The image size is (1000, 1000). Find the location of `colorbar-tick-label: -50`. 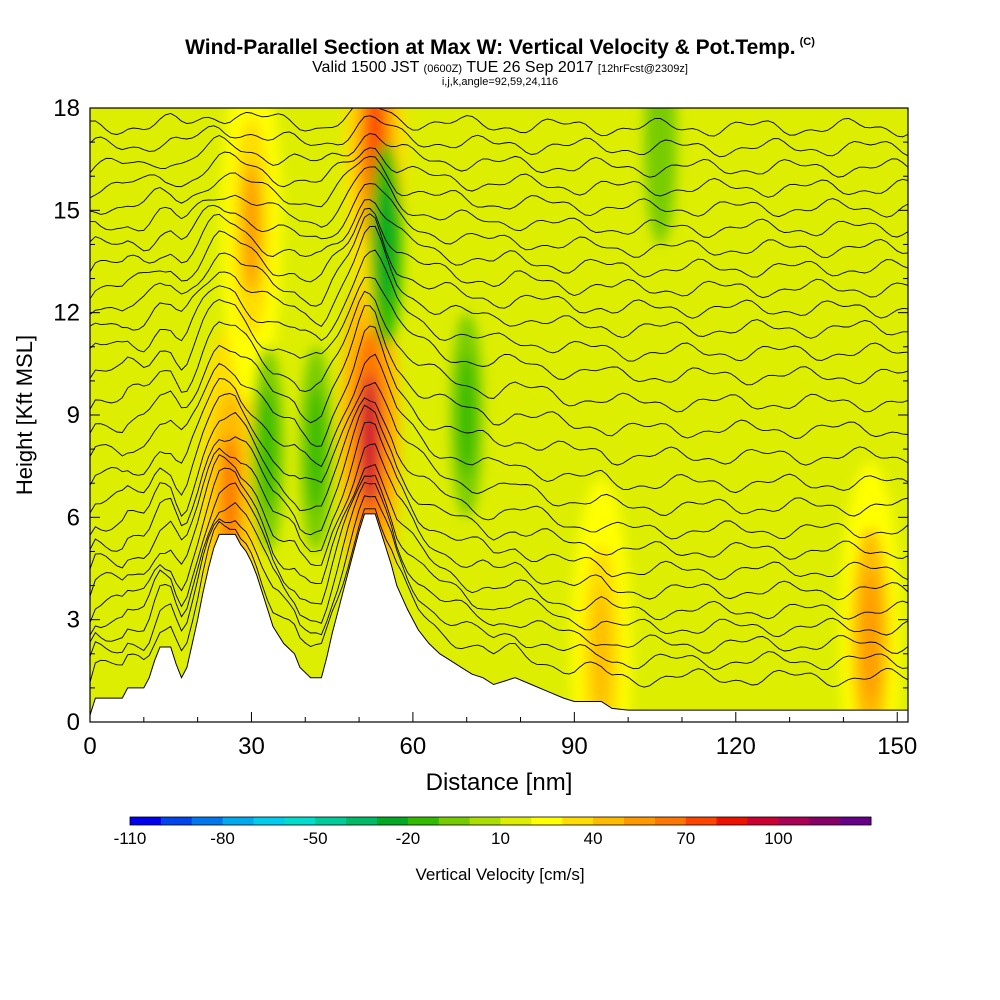

colorbar-tick-label: -50 is located at coordinates (315, 838).